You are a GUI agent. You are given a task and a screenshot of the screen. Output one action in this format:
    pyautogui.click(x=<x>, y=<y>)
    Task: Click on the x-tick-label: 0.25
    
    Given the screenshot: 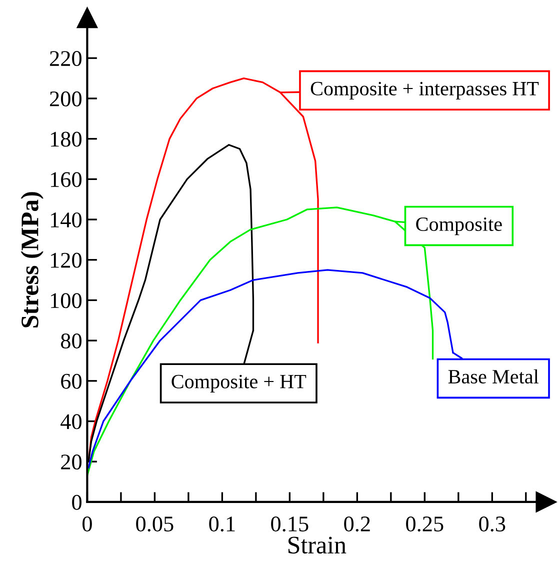 What is the action you would take?
    pyautogui.click(x=425, y=524)
    